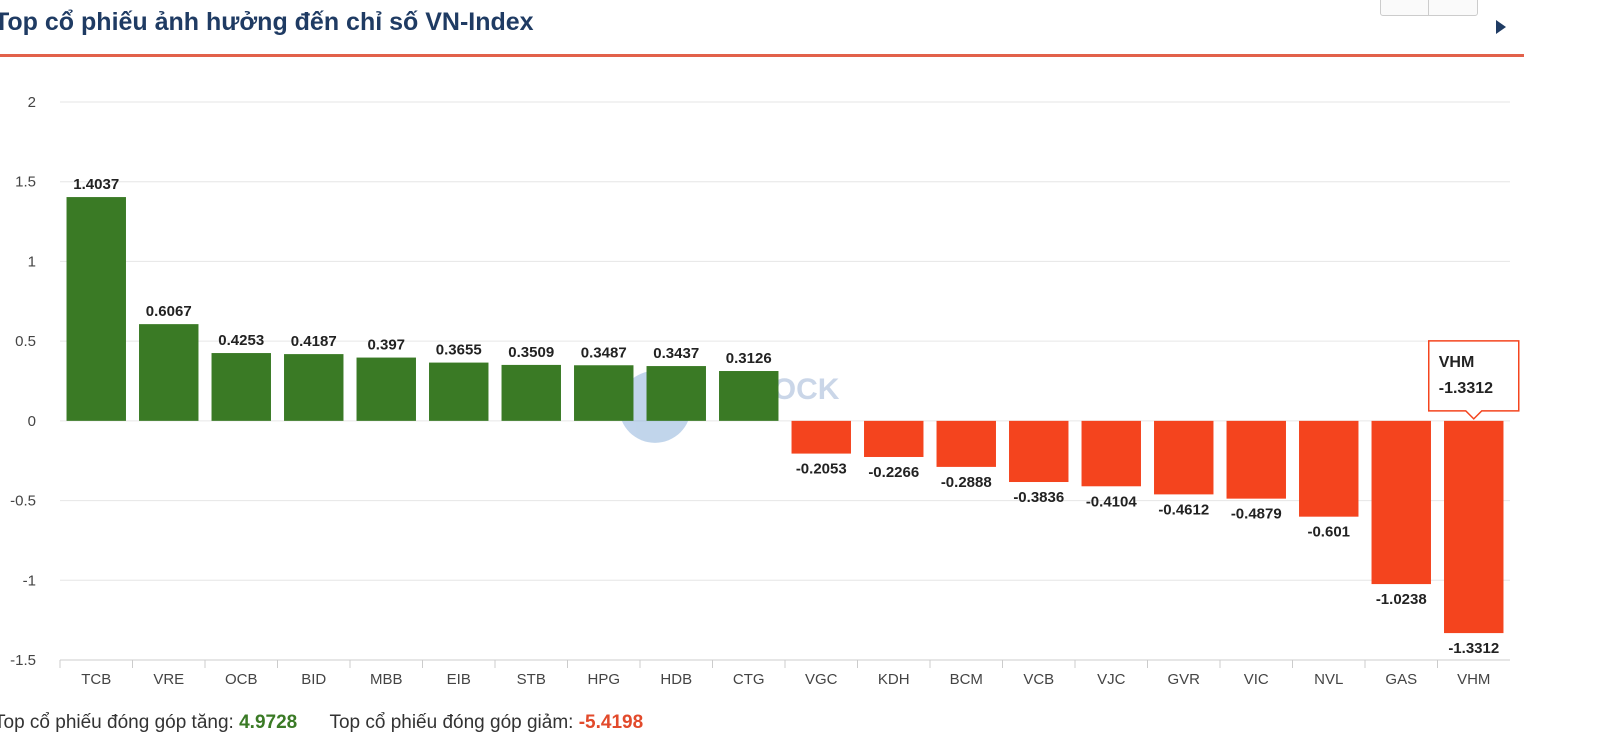  Describe the element at coordinates (459, 391) in the screenshot. I see `bar-eib` at that location.